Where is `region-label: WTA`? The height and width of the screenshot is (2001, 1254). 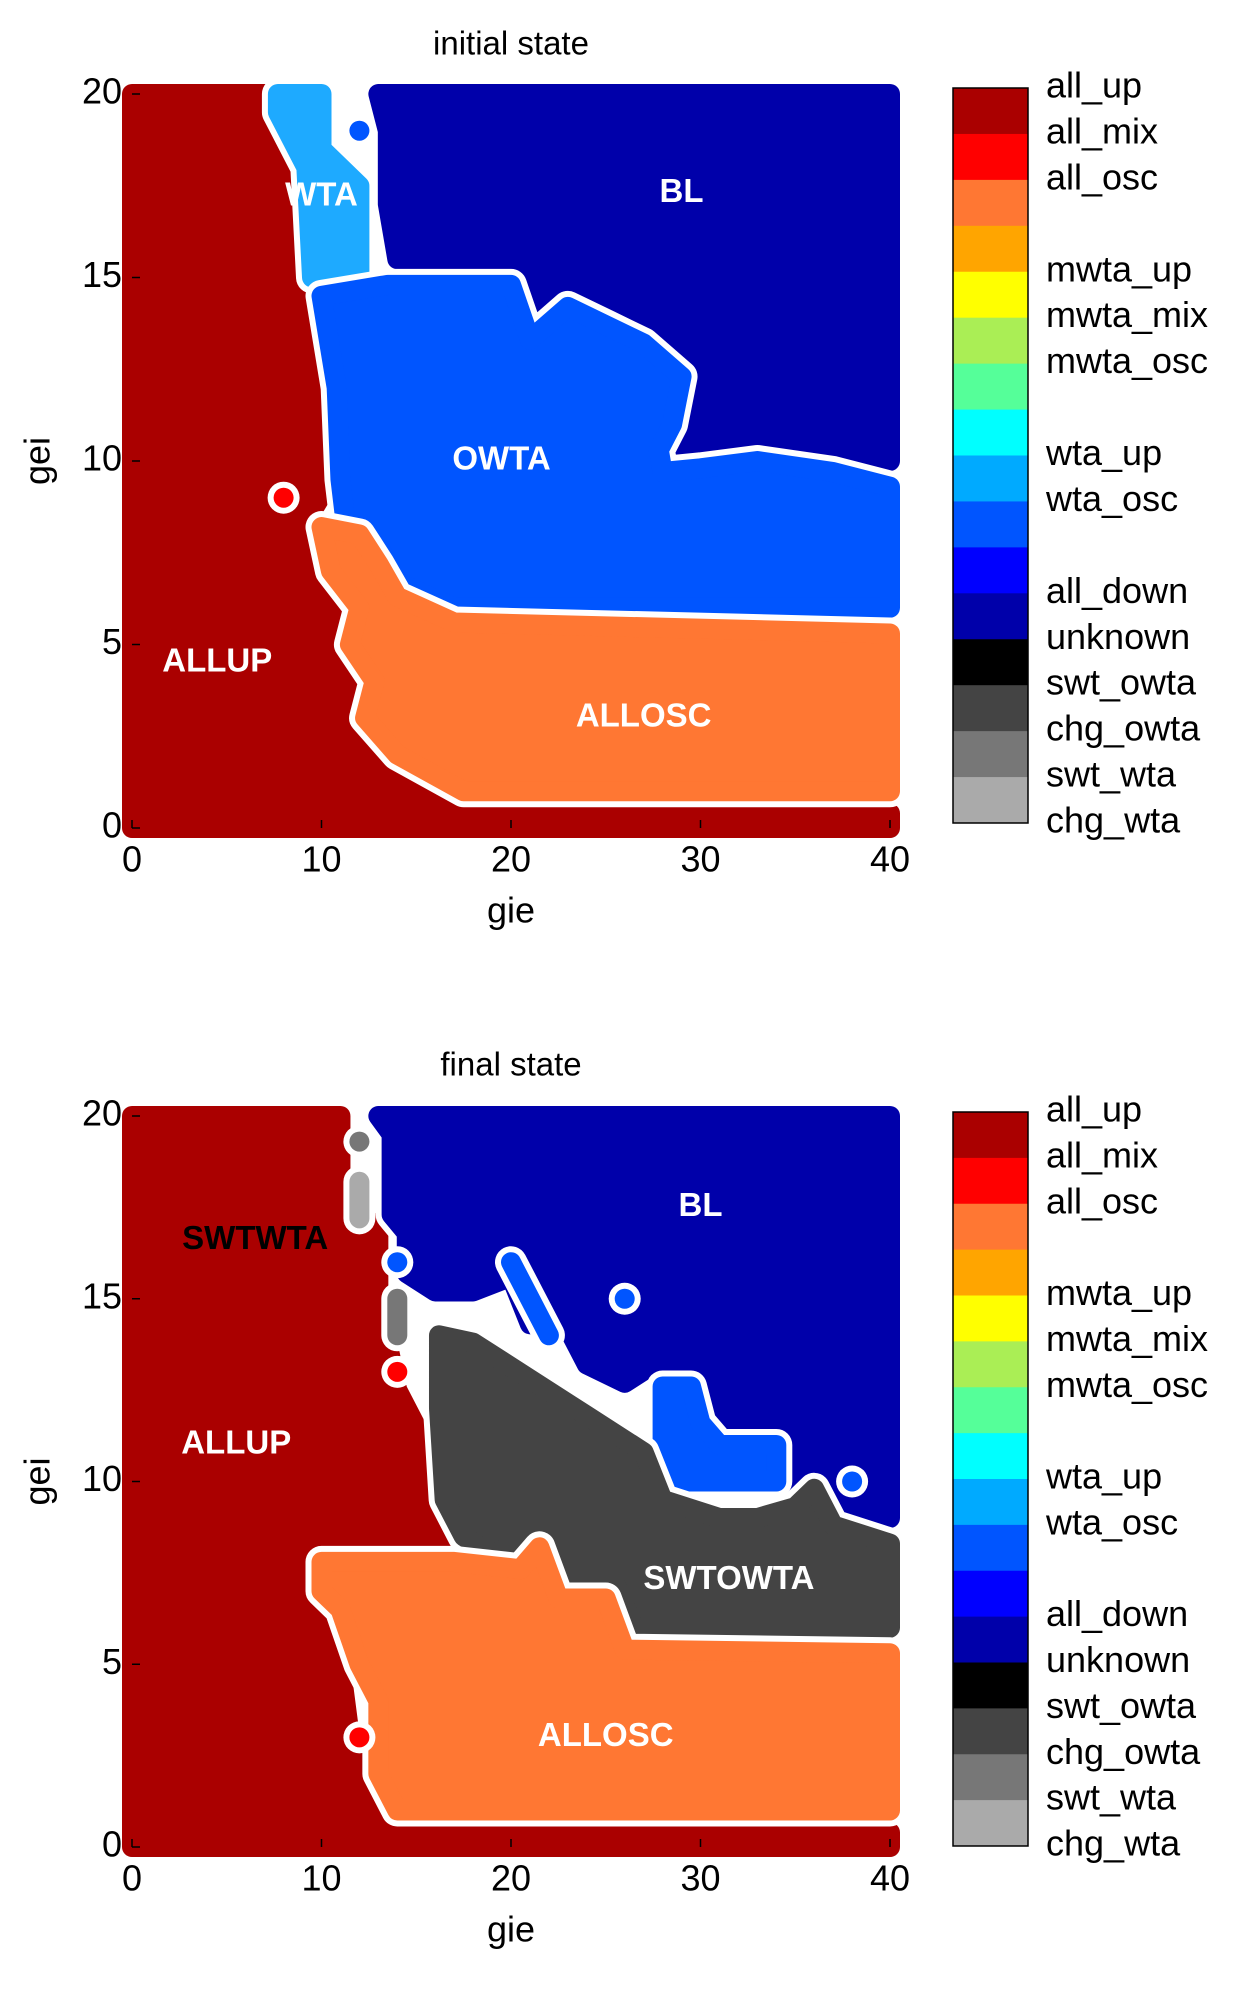 region-label: WTA is located at coordinates (321, 193).